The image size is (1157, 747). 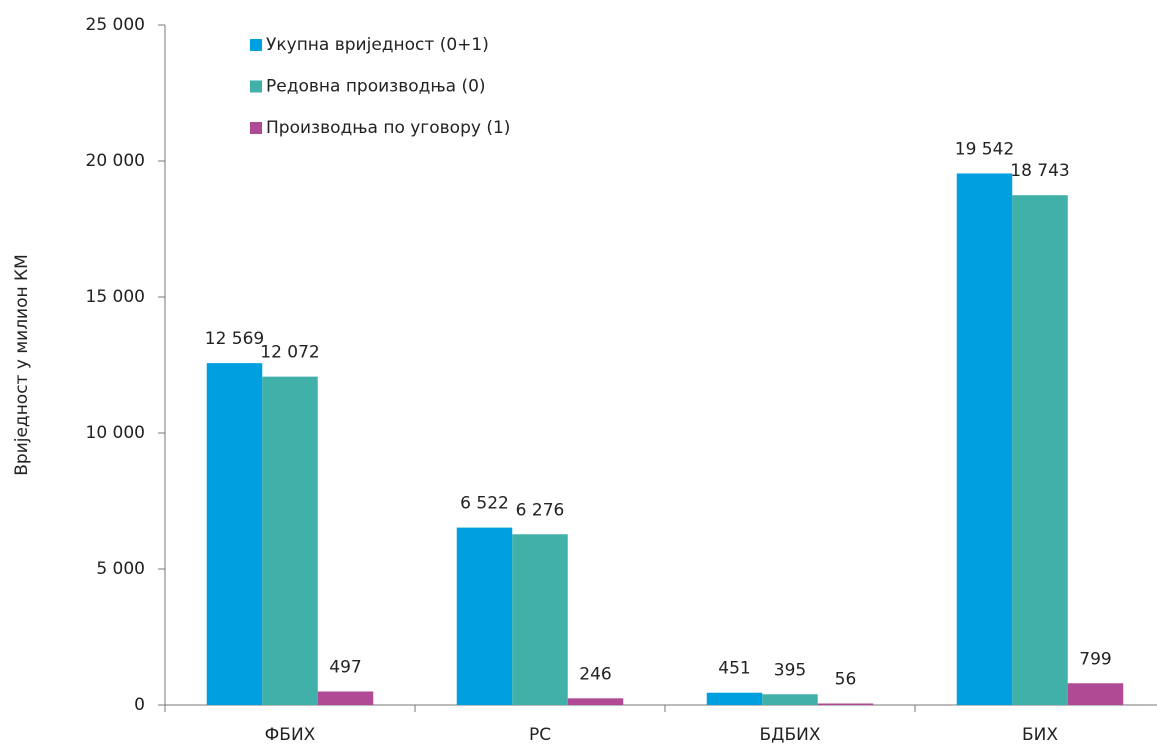 I want to click on value-label: 12 569, so click(x=234, y=339).